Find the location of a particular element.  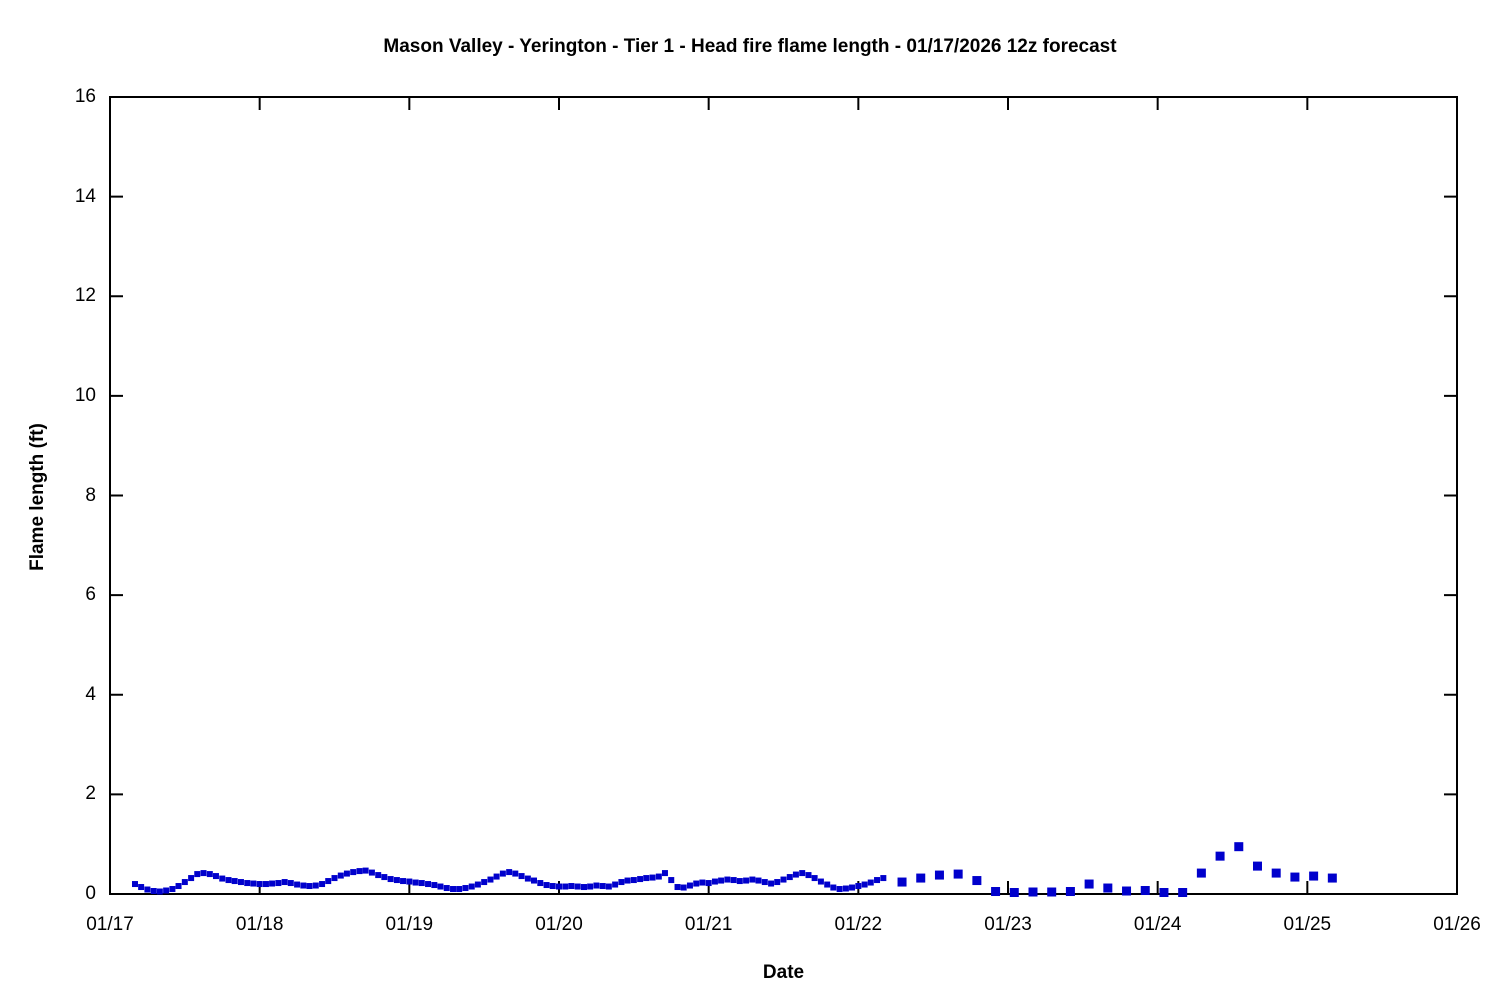

x-tick-label: 01/26 is located at coordinates (1457, 924).